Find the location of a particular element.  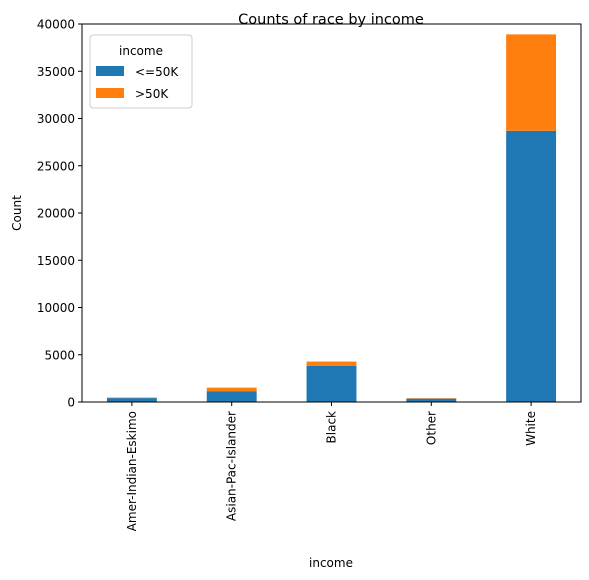

y-tick-label: 5000 is located at coordinates (59, 355).